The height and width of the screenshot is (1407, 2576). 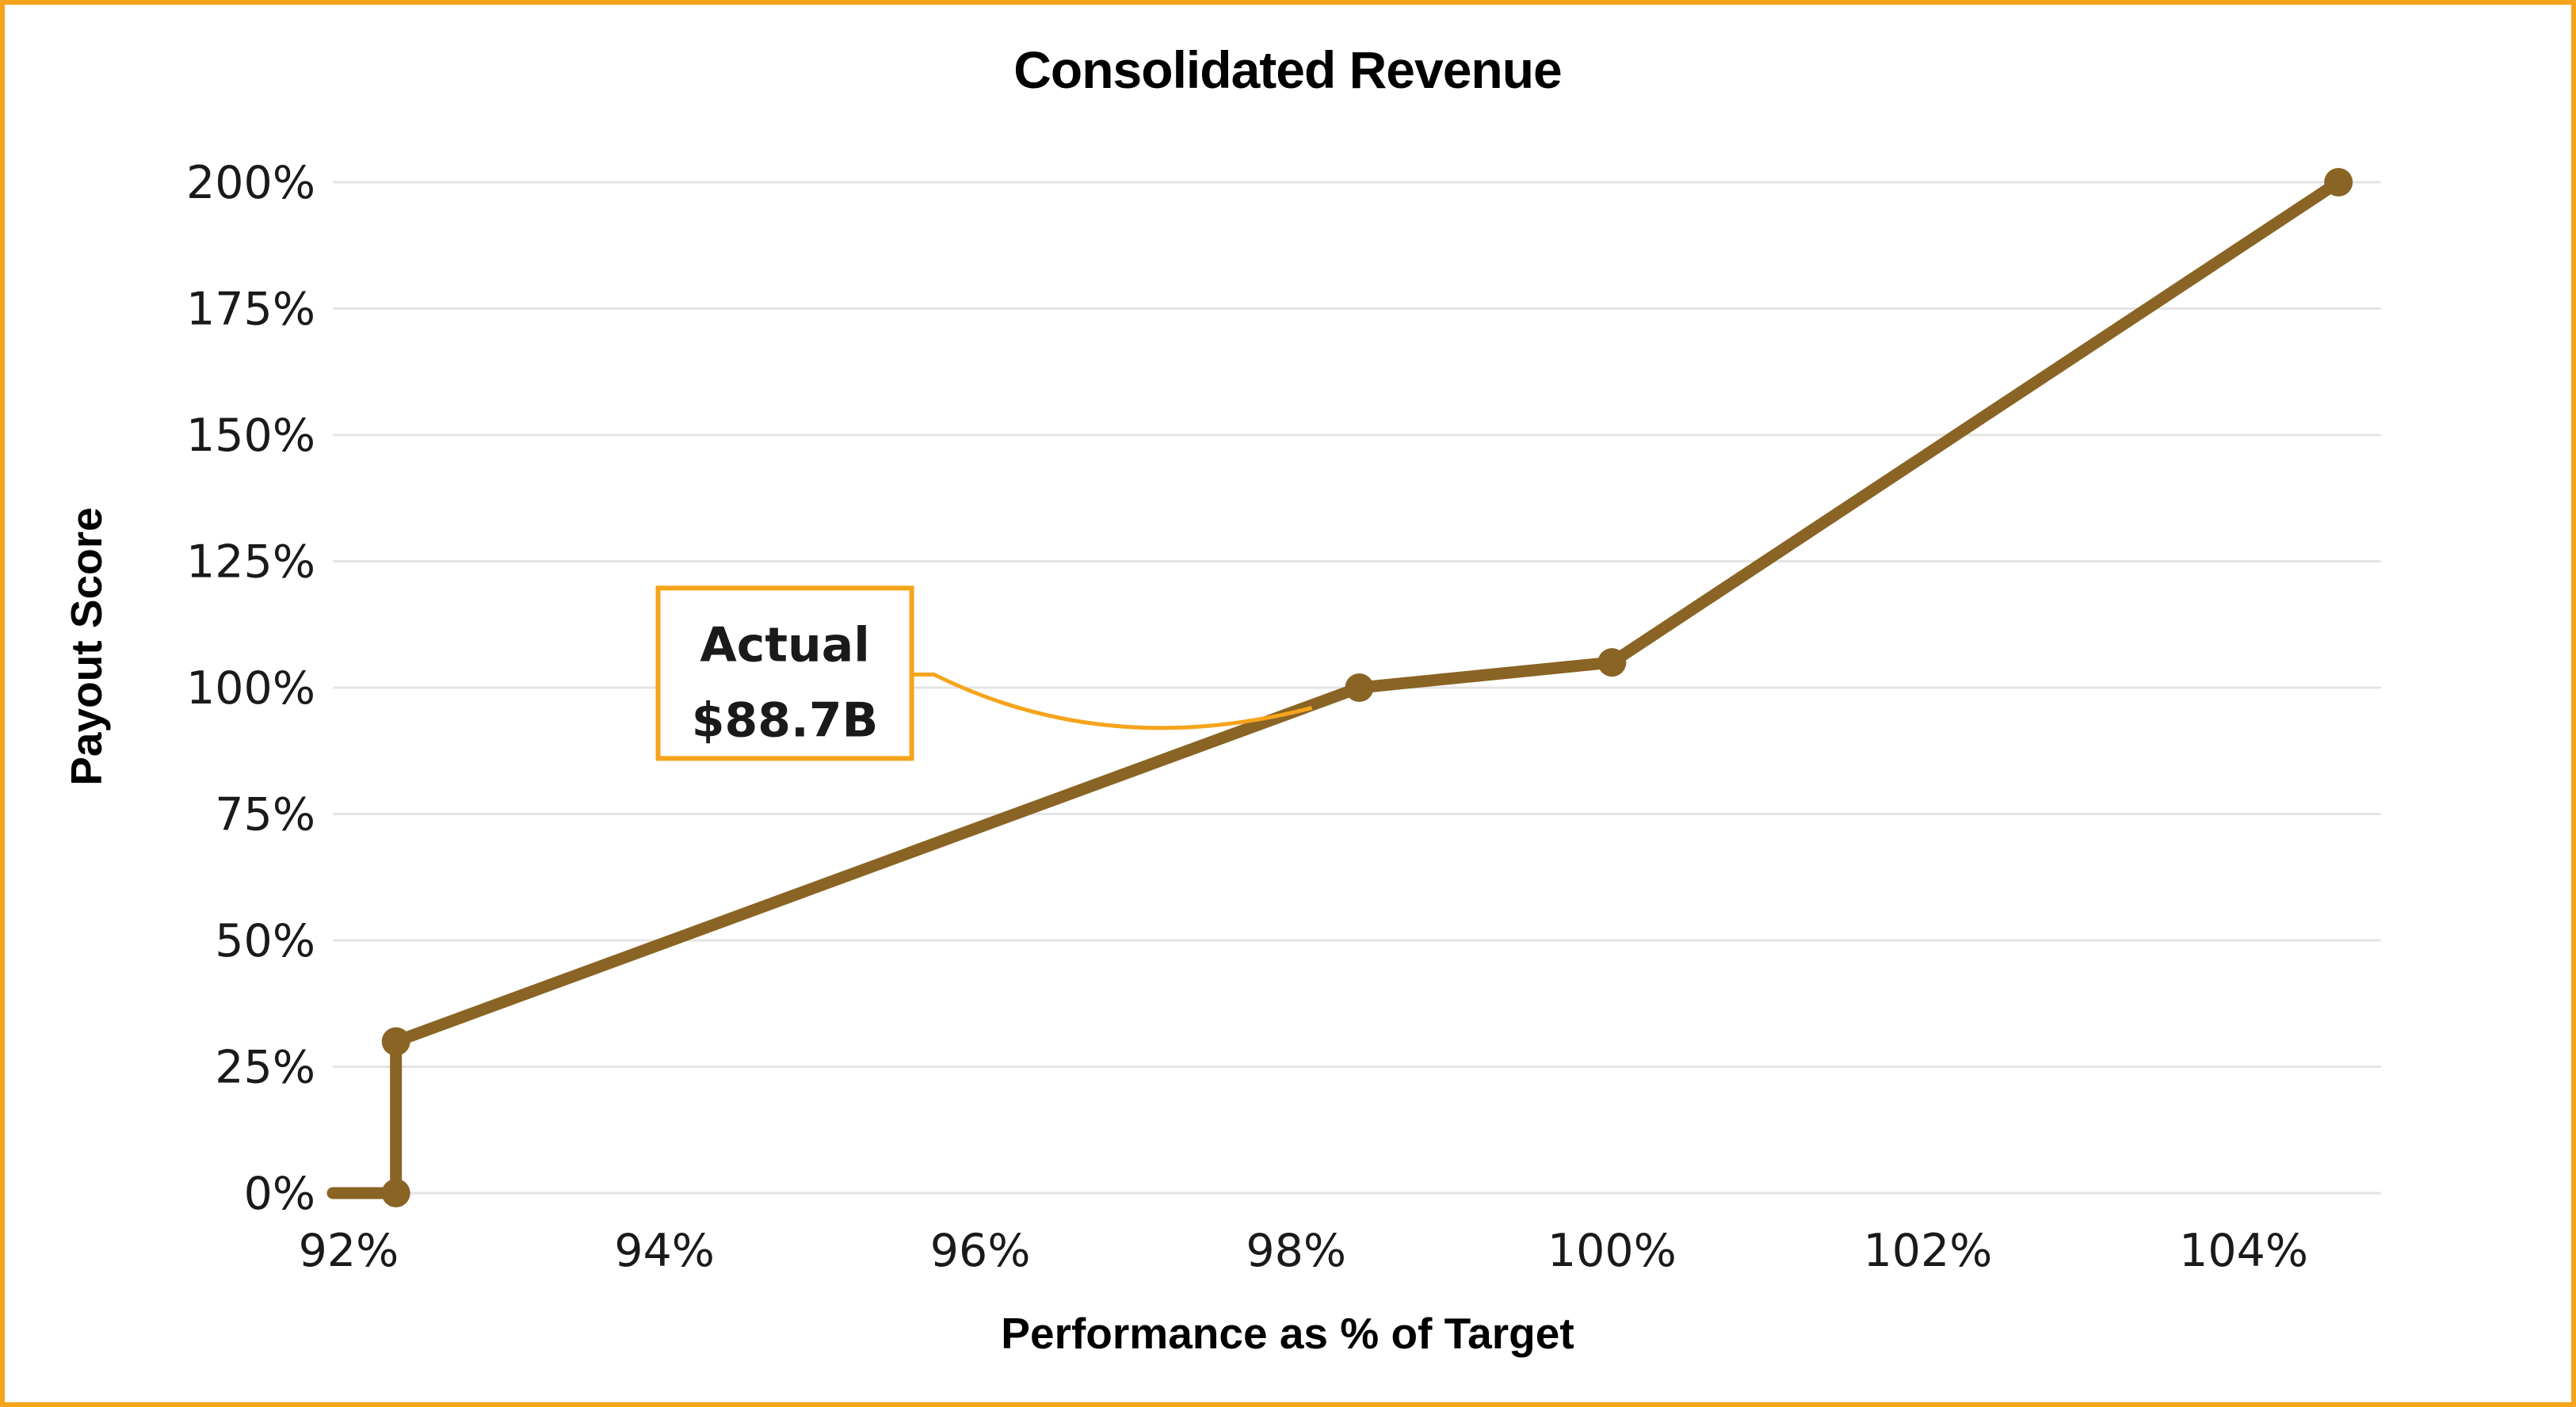 I want to click on y-tick-label: 75%, so click(x=265, y=815).